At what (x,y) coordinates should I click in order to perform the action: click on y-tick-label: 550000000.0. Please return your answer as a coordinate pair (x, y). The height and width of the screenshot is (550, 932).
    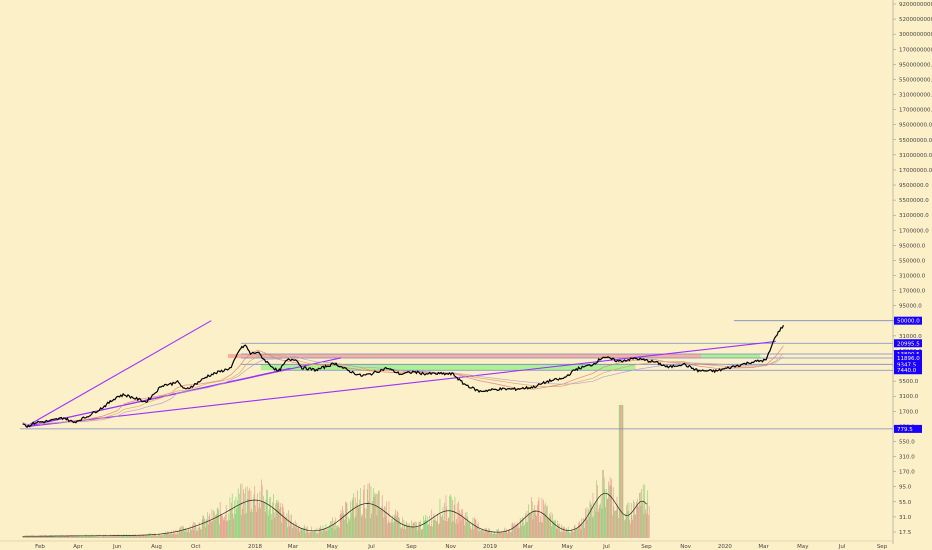
    Looking at the image, I should click on (915, 80).